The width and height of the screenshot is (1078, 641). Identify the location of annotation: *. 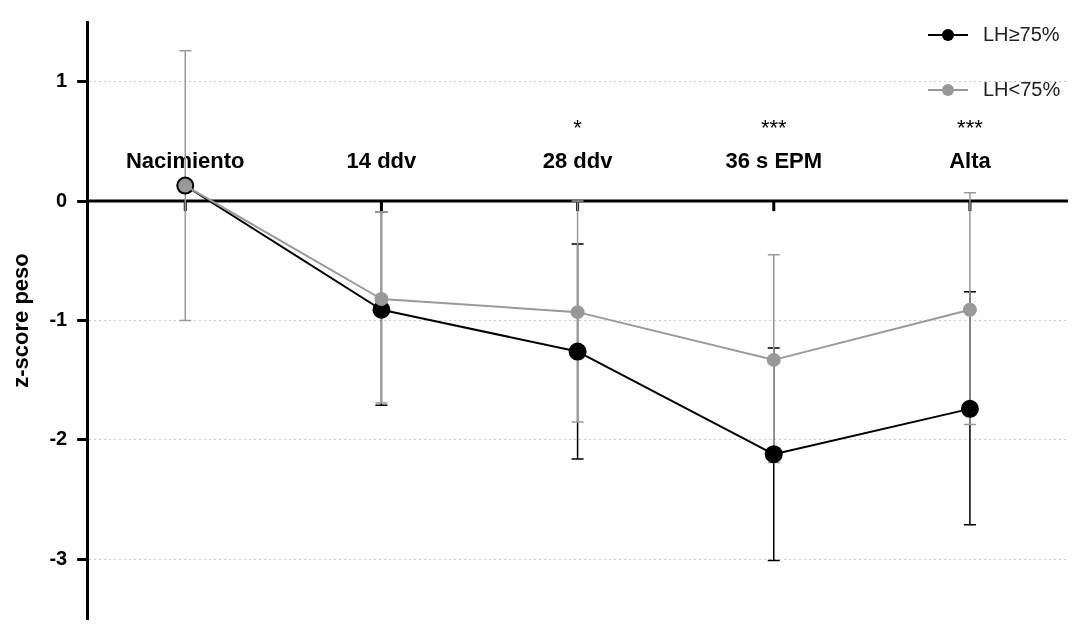
(578, 128).